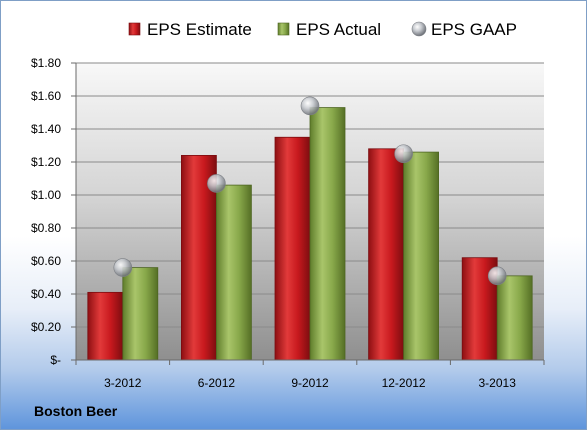 The height and width of the screenshot is (430, 587). I want to click on y-tick-label: $0.40, so click(46, 294).